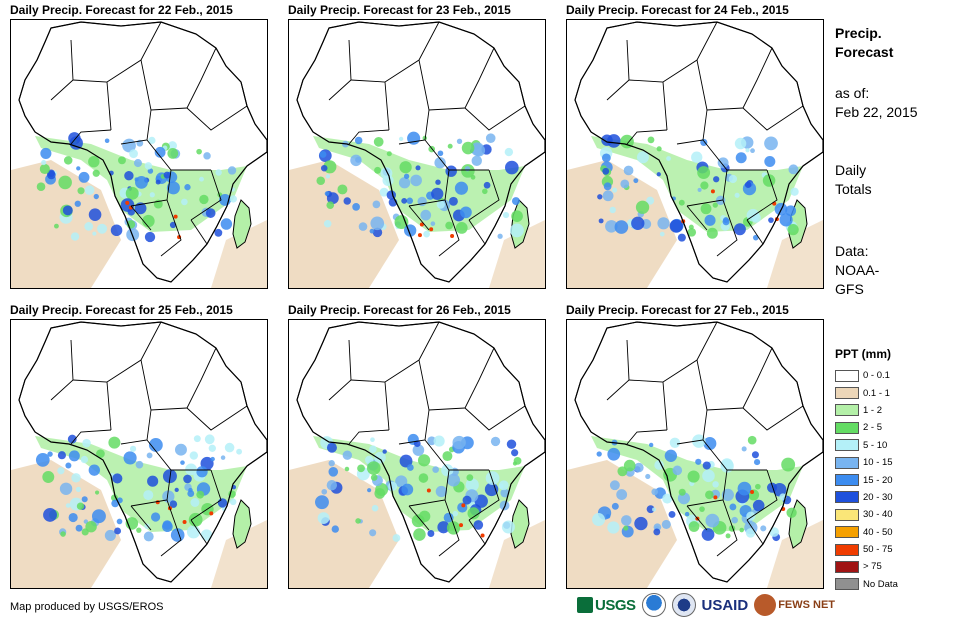 This screenshot has width=967, height=626. What do you see at coordinates (87, 607) in the screenshot?
I see `map-credit: Map produced by USGS/EROS` at bounding box center [87, 607].